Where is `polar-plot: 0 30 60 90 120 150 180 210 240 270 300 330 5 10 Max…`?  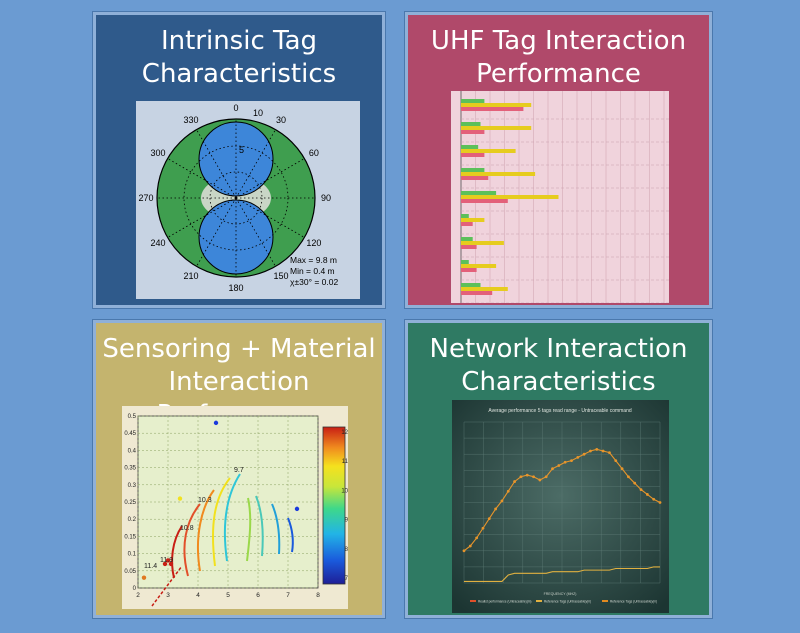
polar-plot: 0 30 60 90 120 150 180 210 240 270 300 330 5 10 Max… is located at coordinates (248, 200).